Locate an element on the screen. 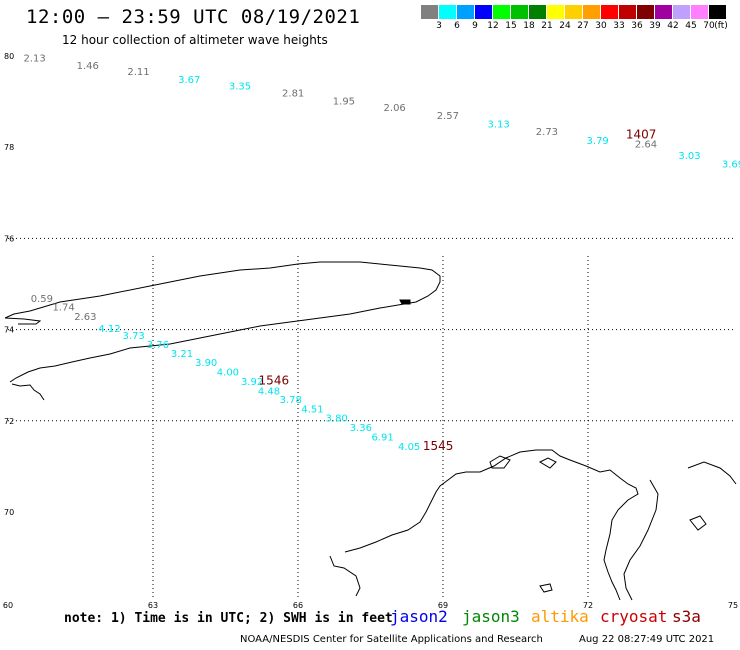  wave-height-value: 4.12 is located at coordinates (109, 329).